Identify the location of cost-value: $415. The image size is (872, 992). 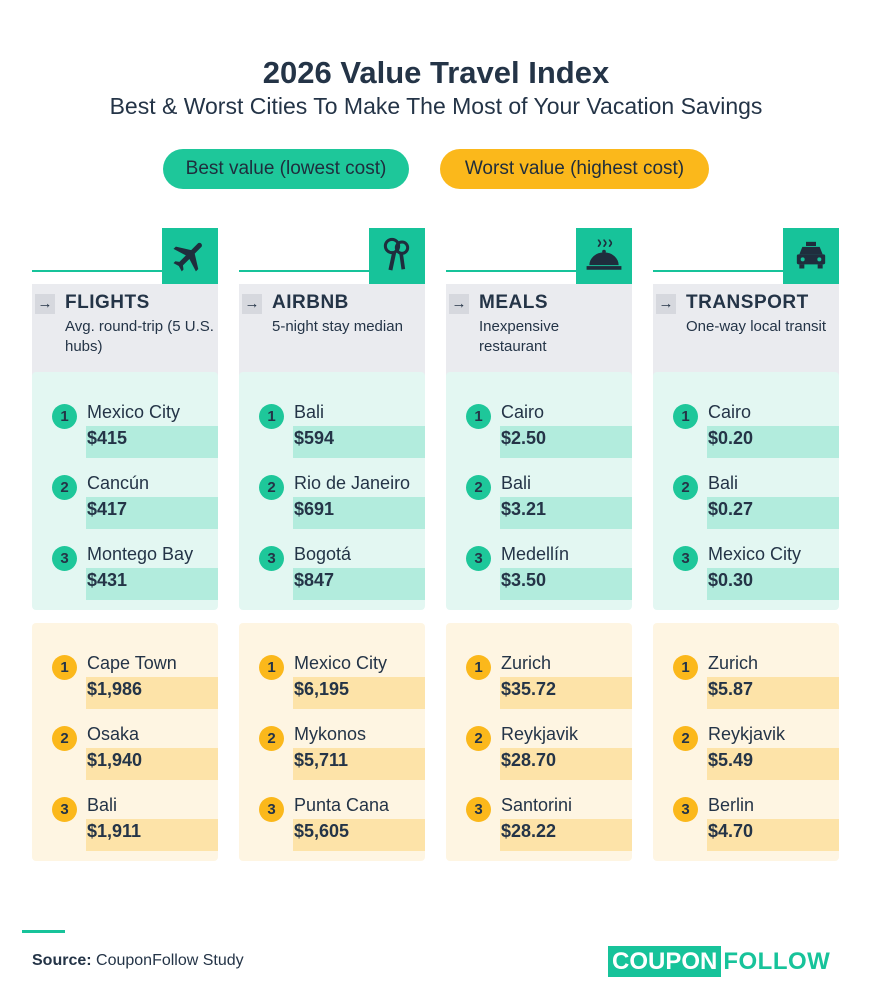
(107, 438).